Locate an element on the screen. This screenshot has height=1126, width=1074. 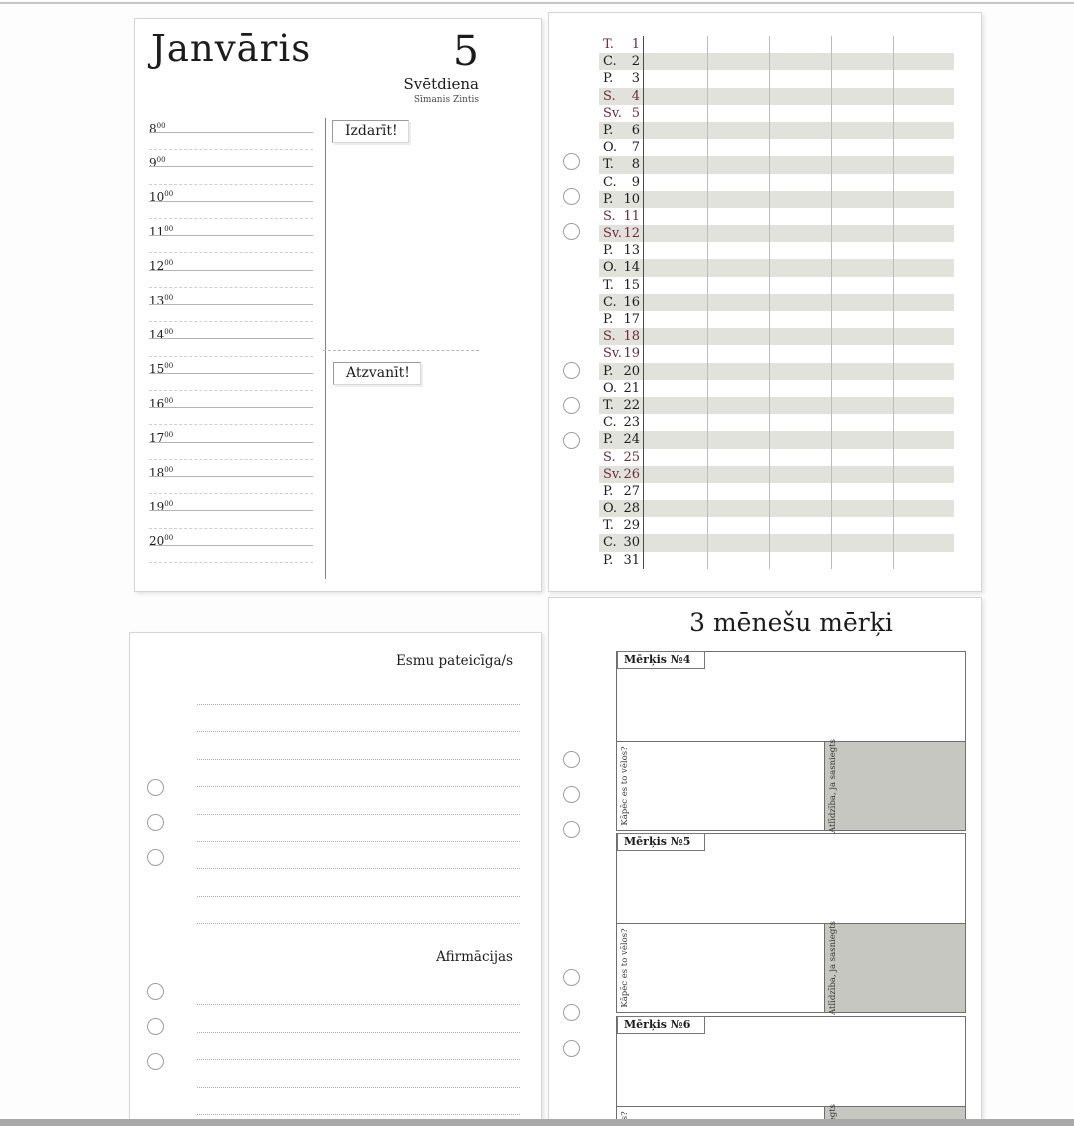
day-label-cell: P. 10 is located at coordinates (621, 199).